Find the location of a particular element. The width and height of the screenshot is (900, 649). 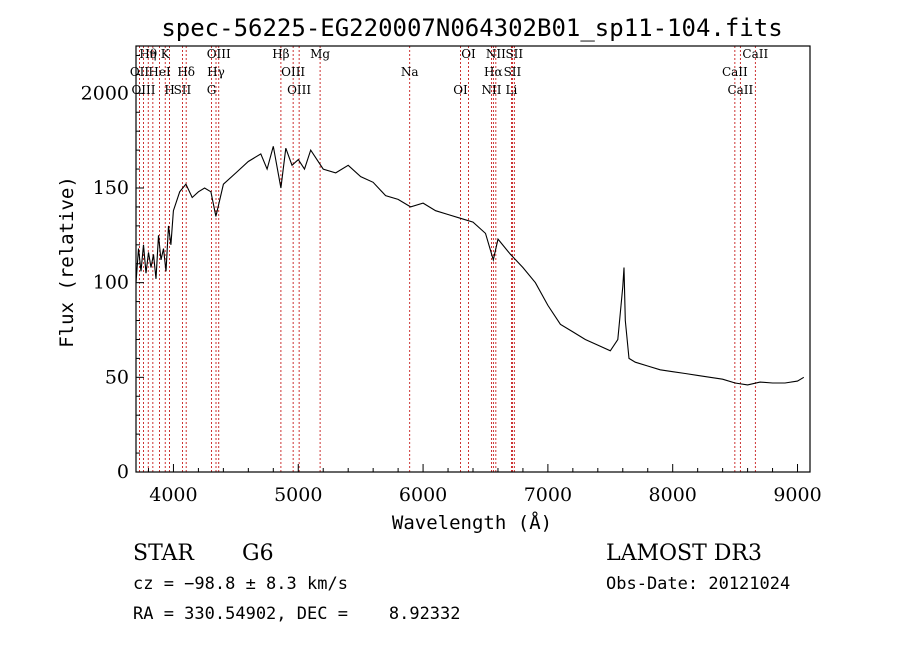

y-axis-label: Flux (relative) is located at coordinates (67, 262).